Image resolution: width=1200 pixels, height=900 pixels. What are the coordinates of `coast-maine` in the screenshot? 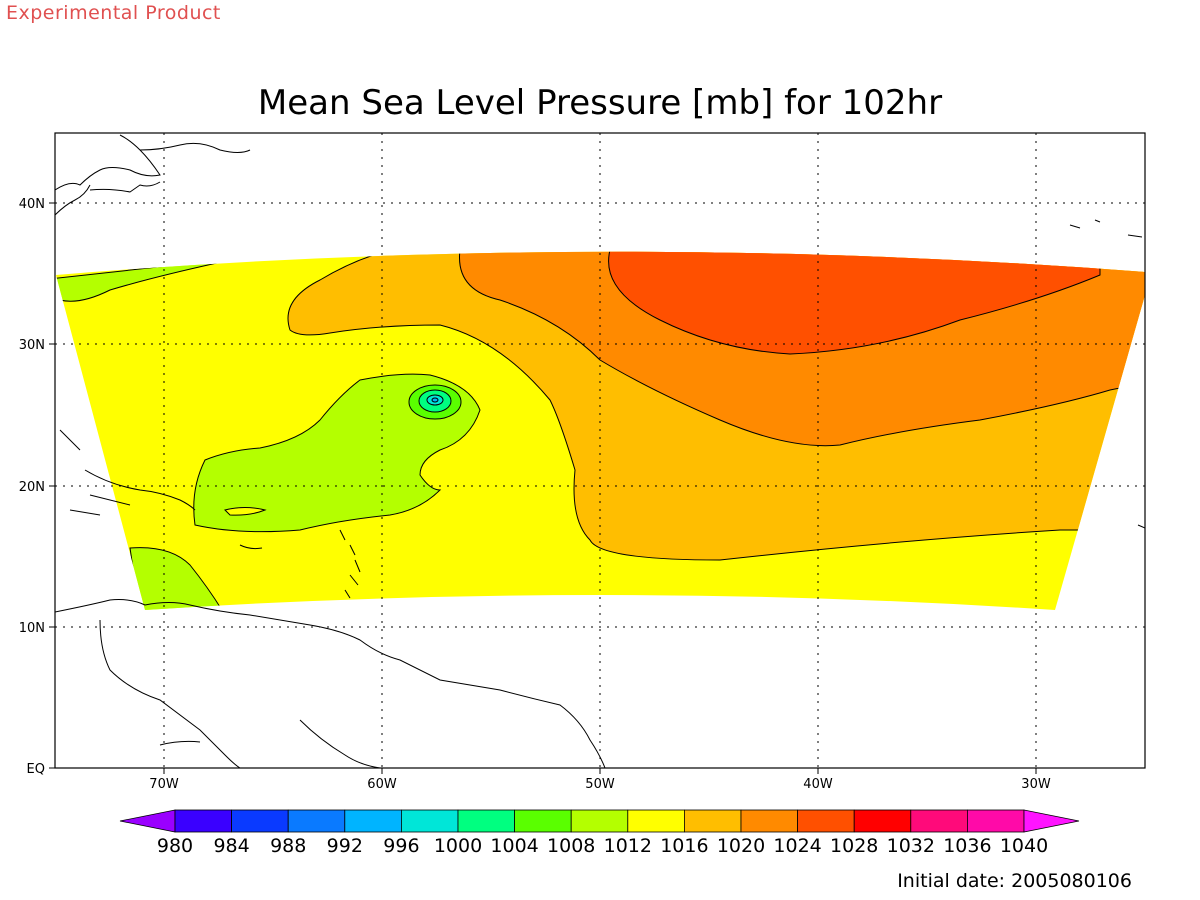 It's located at (125, 187).